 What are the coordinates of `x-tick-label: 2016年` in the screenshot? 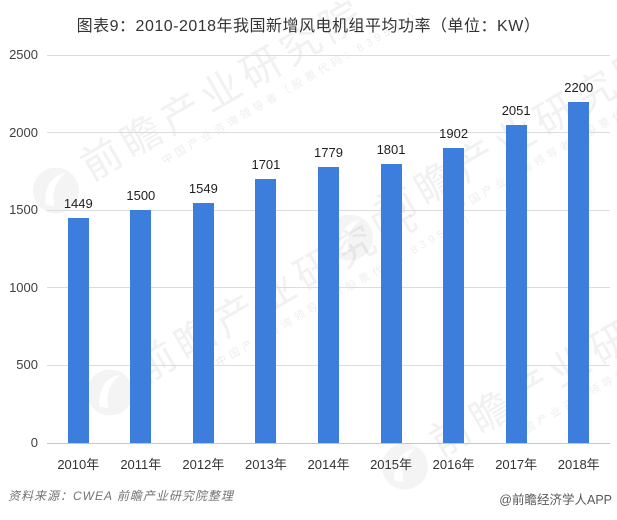 It's located at (453, 464).